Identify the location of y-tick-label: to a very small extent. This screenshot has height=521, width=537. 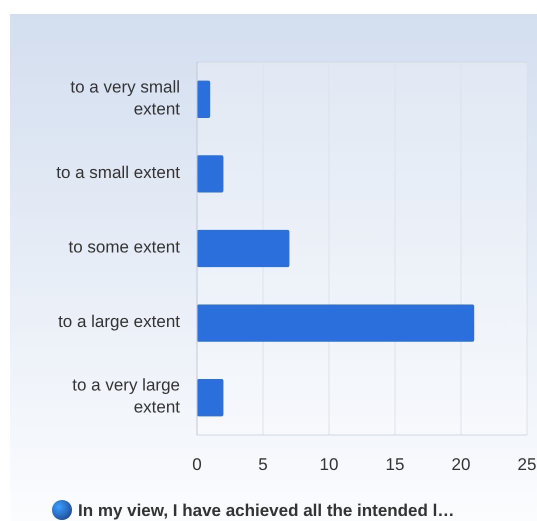
(125, 98).